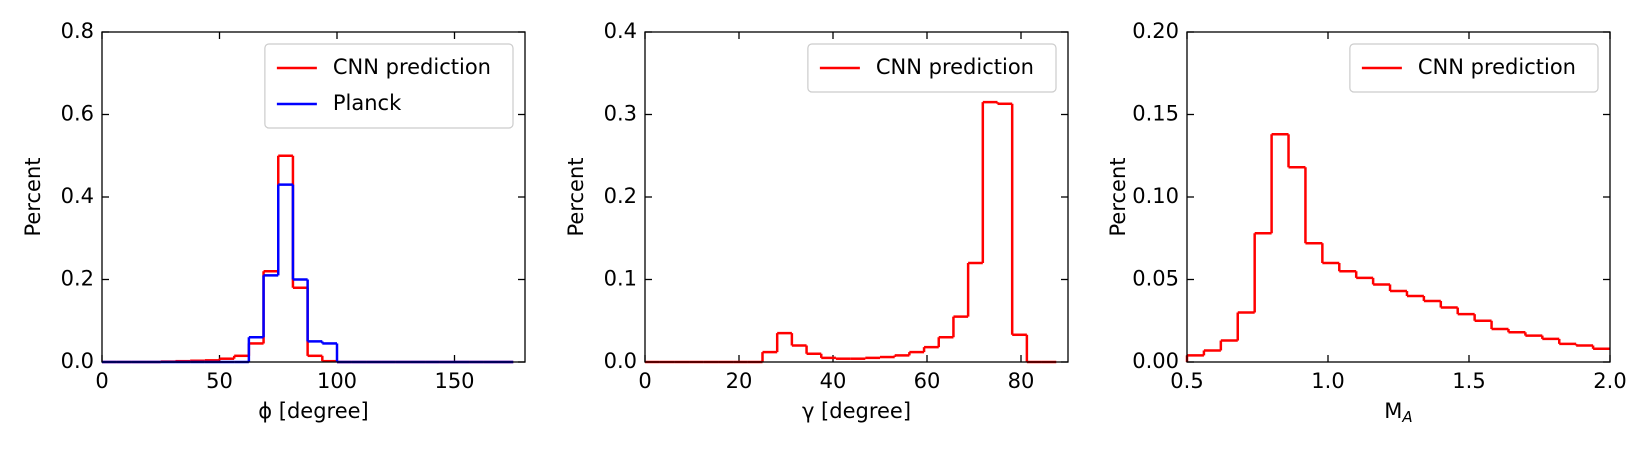 Image resolution: width=1644 pixels, height=449 pixels. What do you see at coordinates (337, 381) in the screenshot?
I see `x-tick-label: 100` at bounding box center [337, 381].